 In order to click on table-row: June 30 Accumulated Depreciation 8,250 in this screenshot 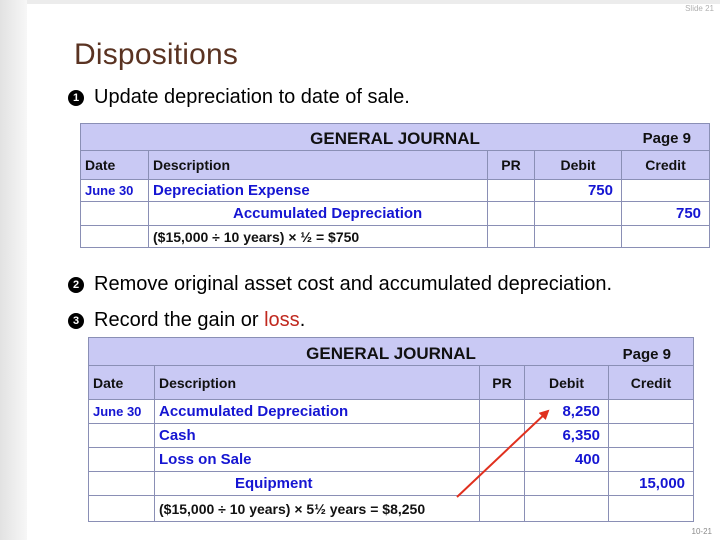, I will do `click(391, 411)`.